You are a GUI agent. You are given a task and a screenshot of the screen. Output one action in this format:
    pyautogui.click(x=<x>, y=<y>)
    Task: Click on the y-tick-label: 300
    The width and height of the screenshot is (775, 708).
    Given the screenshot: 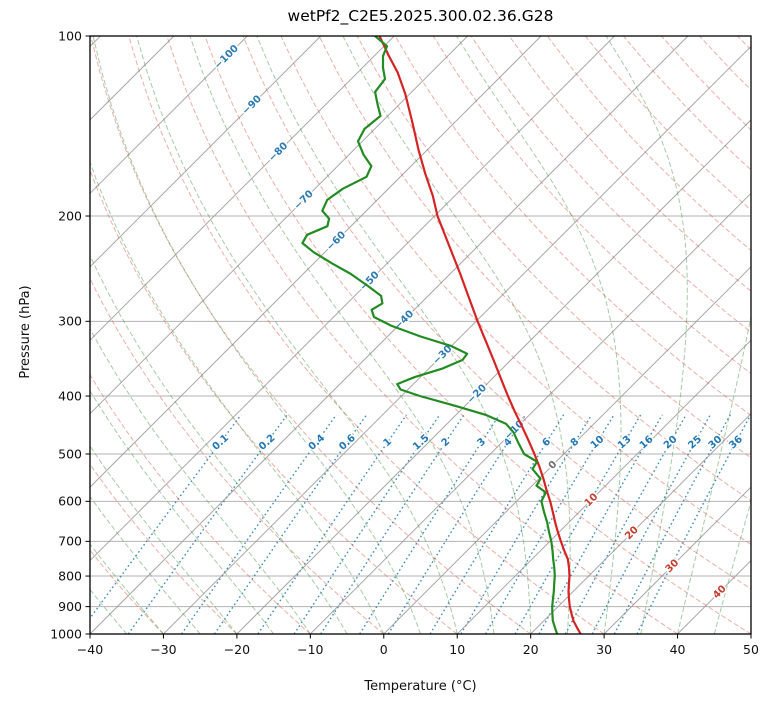 What is the action you would take?
    pyautogui.click(x=70, y=321)
    